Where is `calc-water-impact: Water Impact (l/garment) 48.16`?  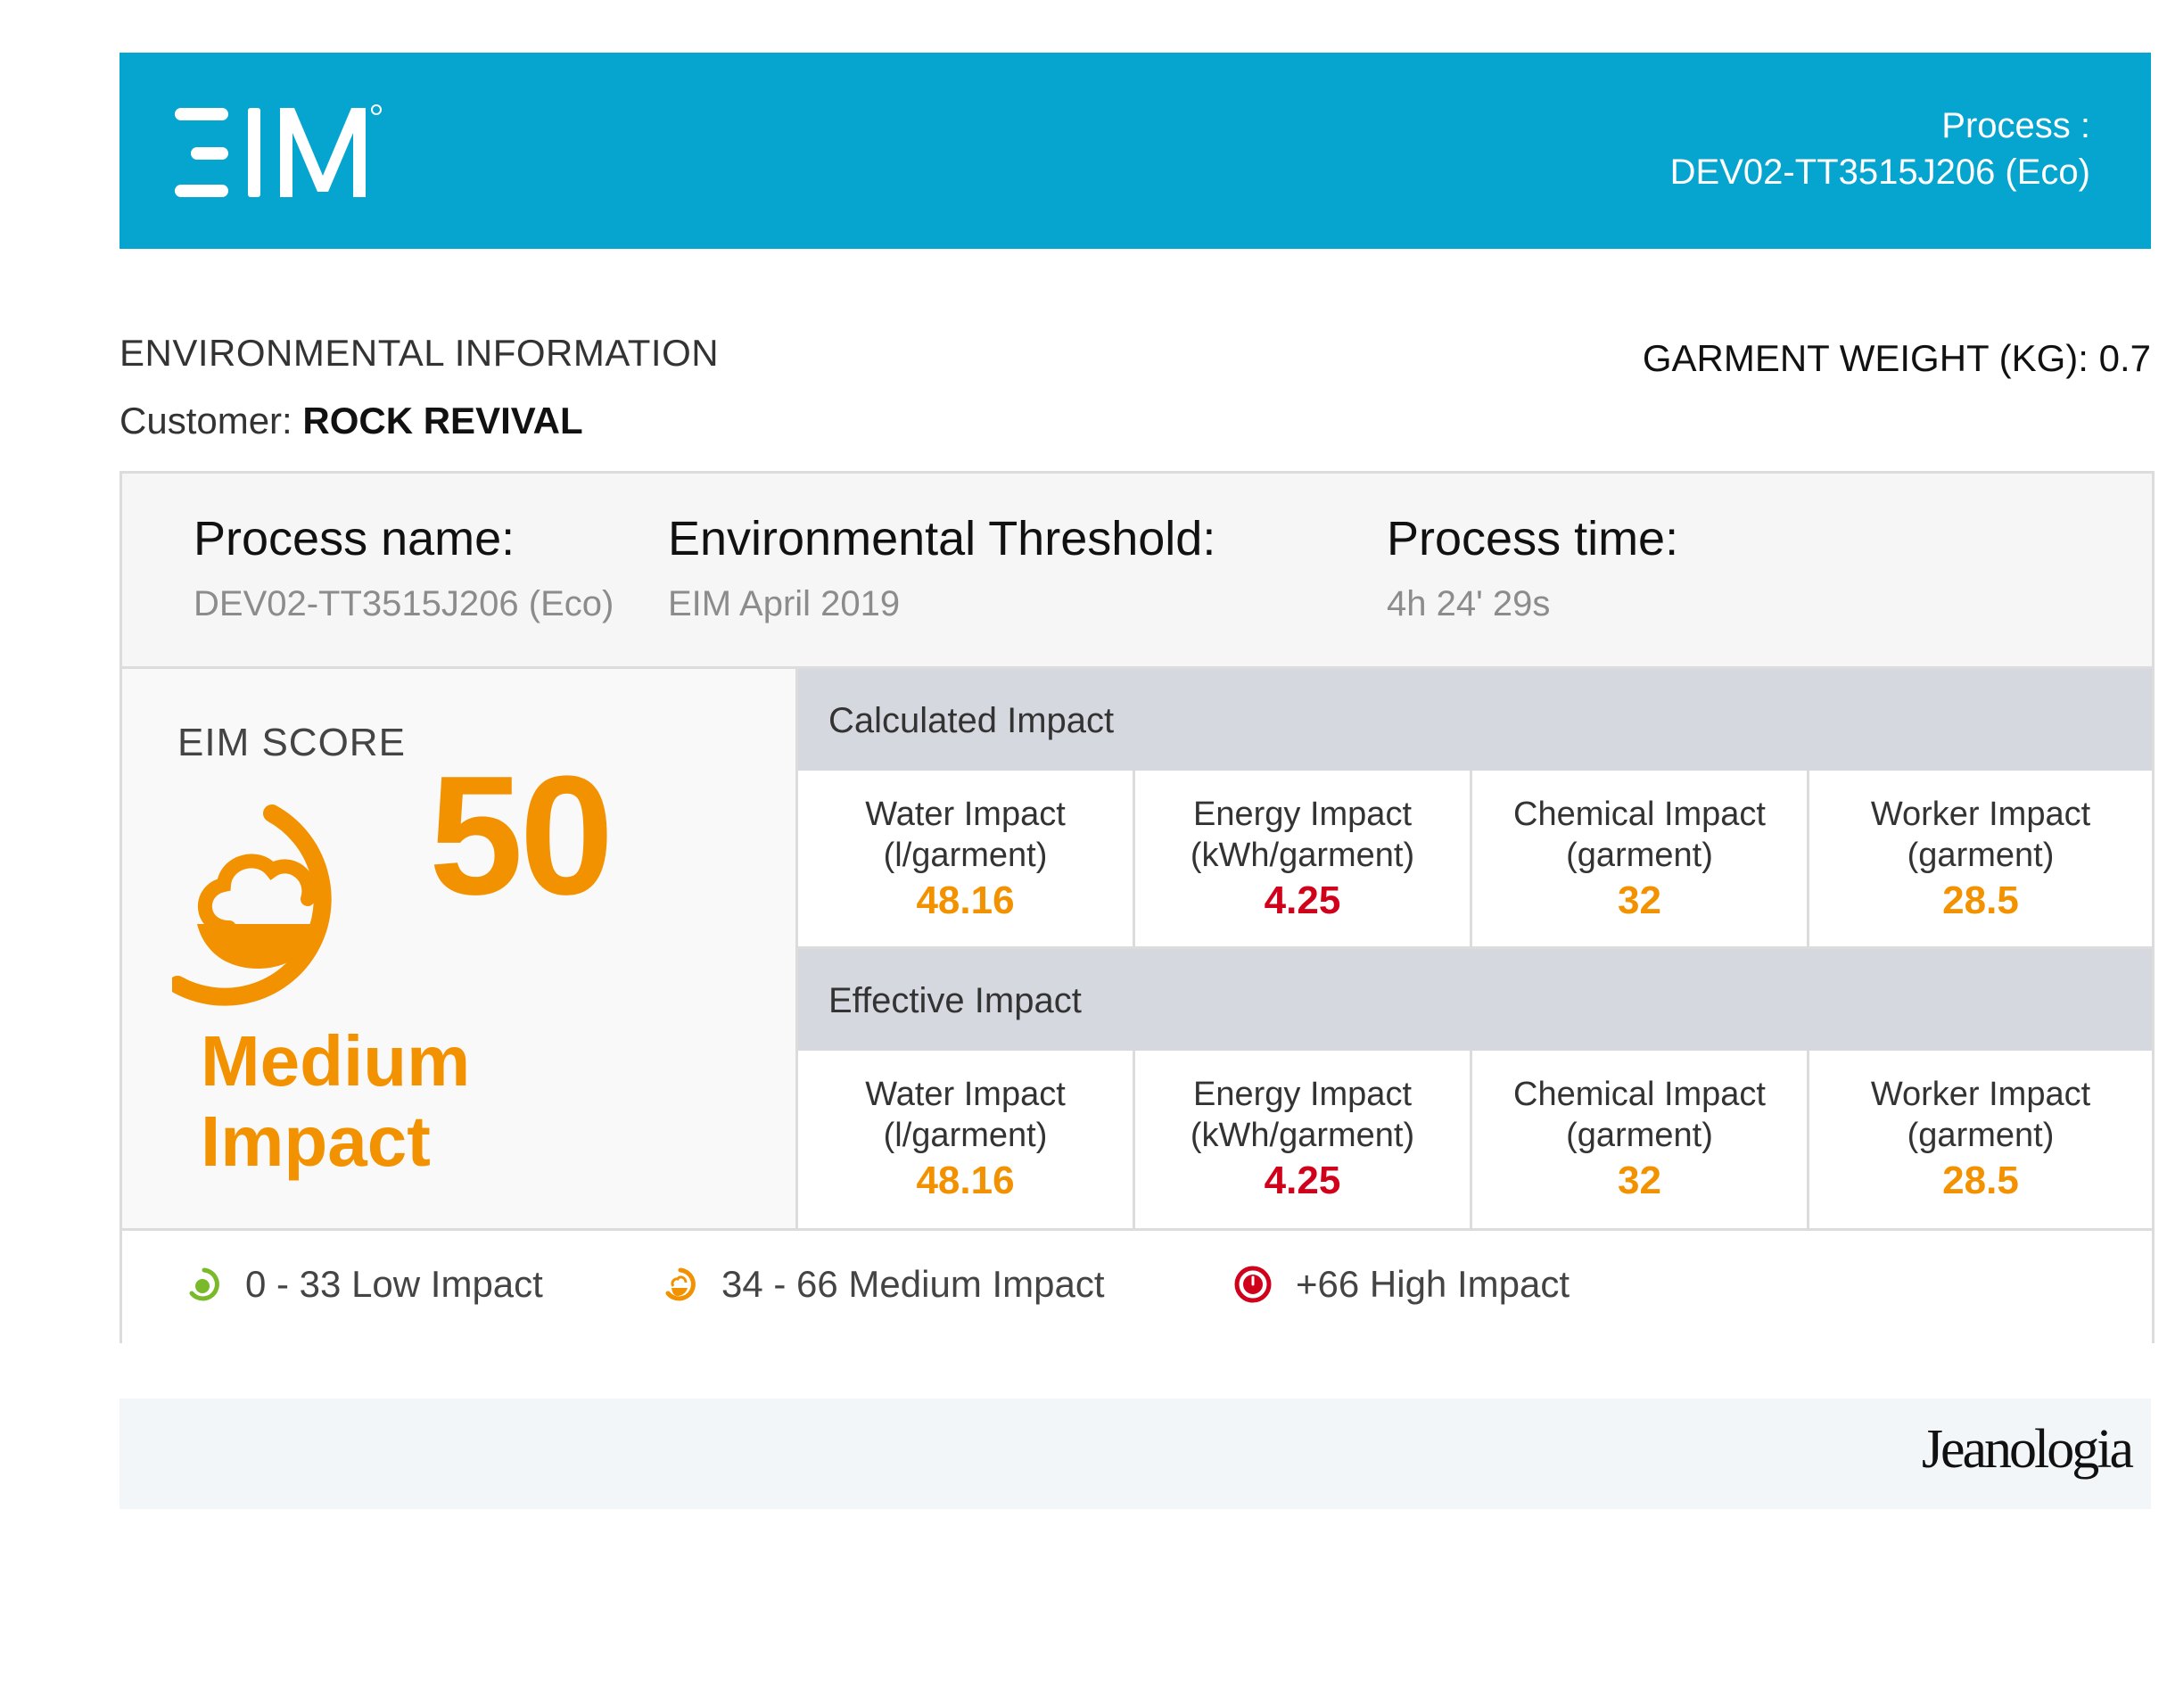 calc-water-impact: Water Impact (l/garment) 48.16 is located at coordinates (966, 860).